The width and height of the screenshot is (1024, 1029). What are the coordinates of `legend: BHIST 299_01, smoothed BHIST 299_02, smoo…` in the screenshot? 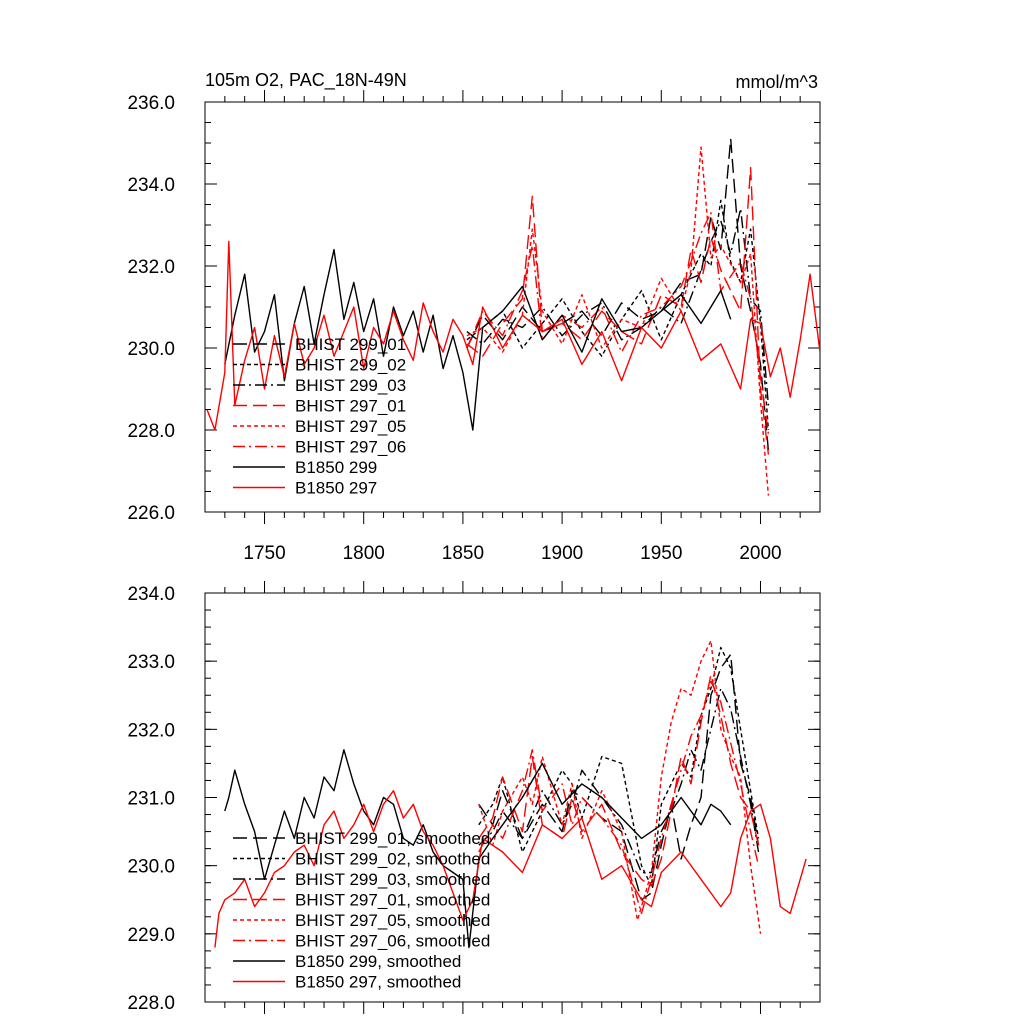 It's located at (361, 910).